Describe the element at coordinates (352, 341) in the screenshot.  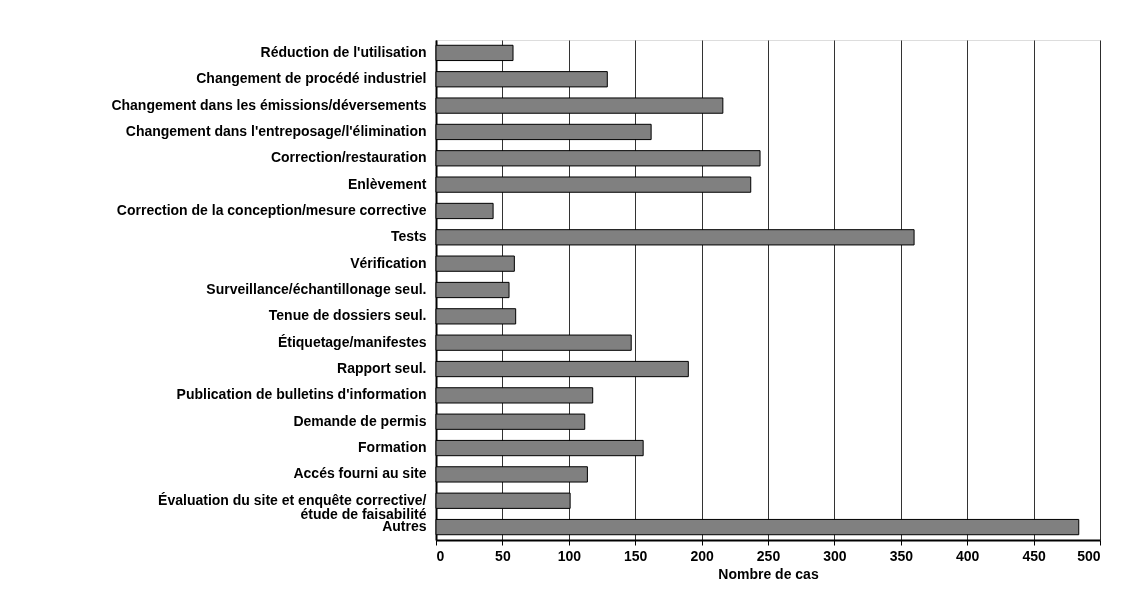
I see `y-tick-label: Étiquetage/manifestes` at that location.